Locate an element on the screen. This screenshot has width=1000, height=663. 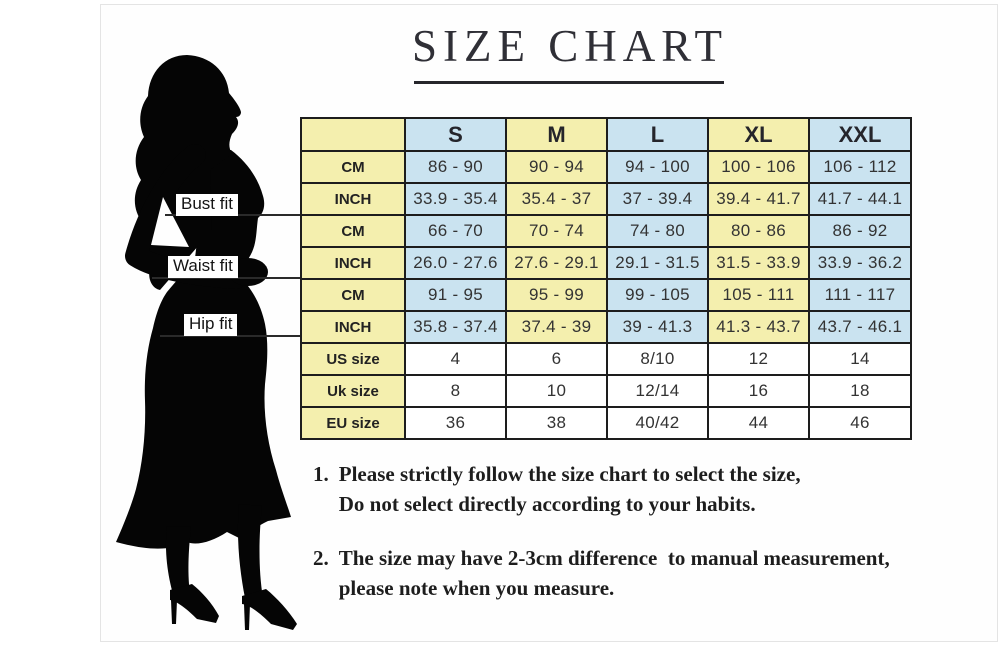
size-value-cell: 111 - 117 is located at coordinates (860, 295).